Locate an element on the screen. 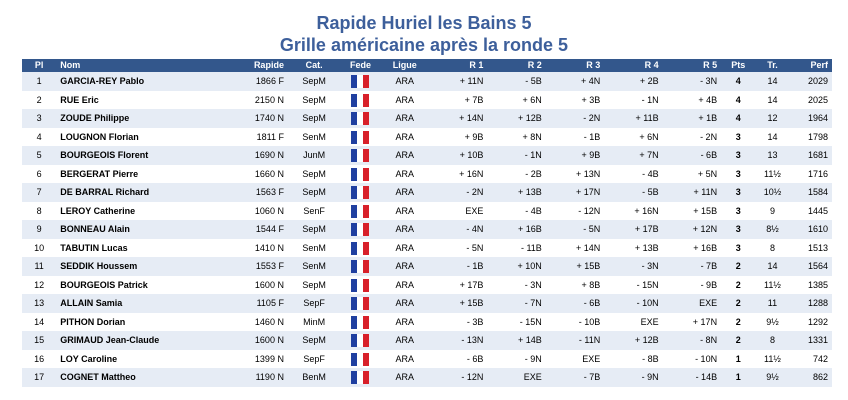 Image resolution: width=848 pixels, height=400 pixels. cell-round-4: - 4B is located at coordinates (650, 173).